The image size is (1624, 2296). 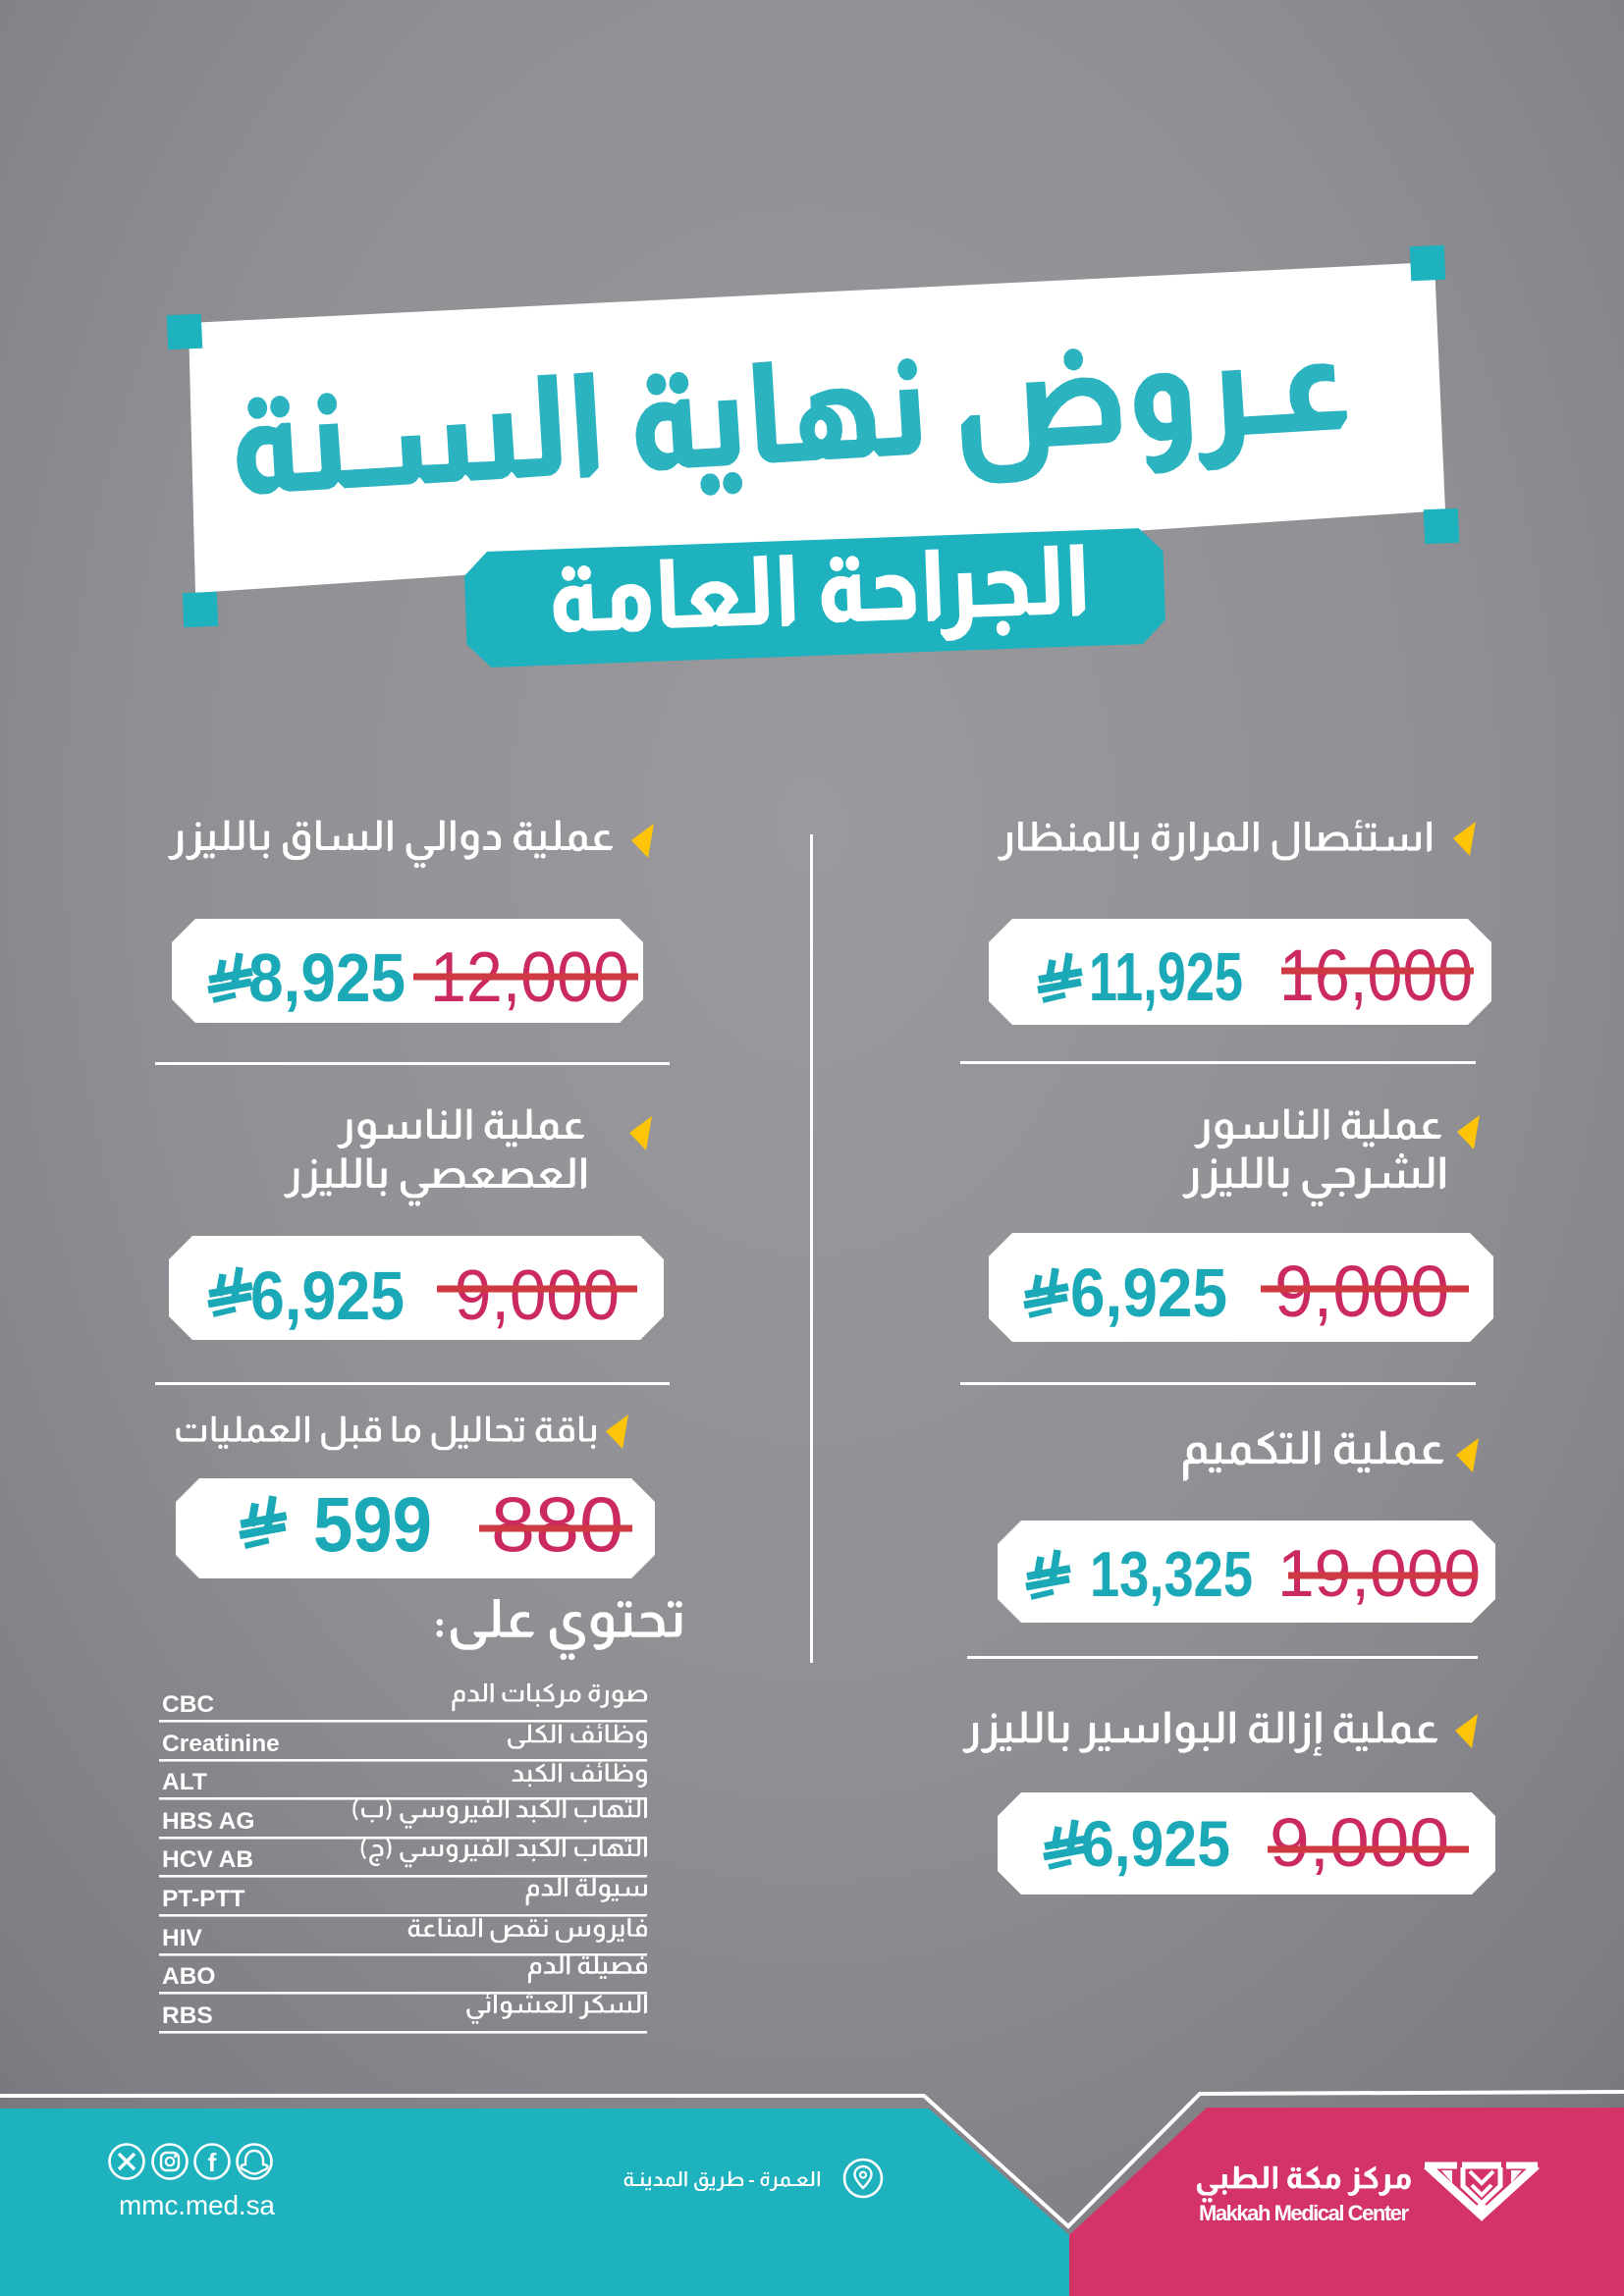 I want to click on svg-text: HBS AG, so click(x=208, y=1822).